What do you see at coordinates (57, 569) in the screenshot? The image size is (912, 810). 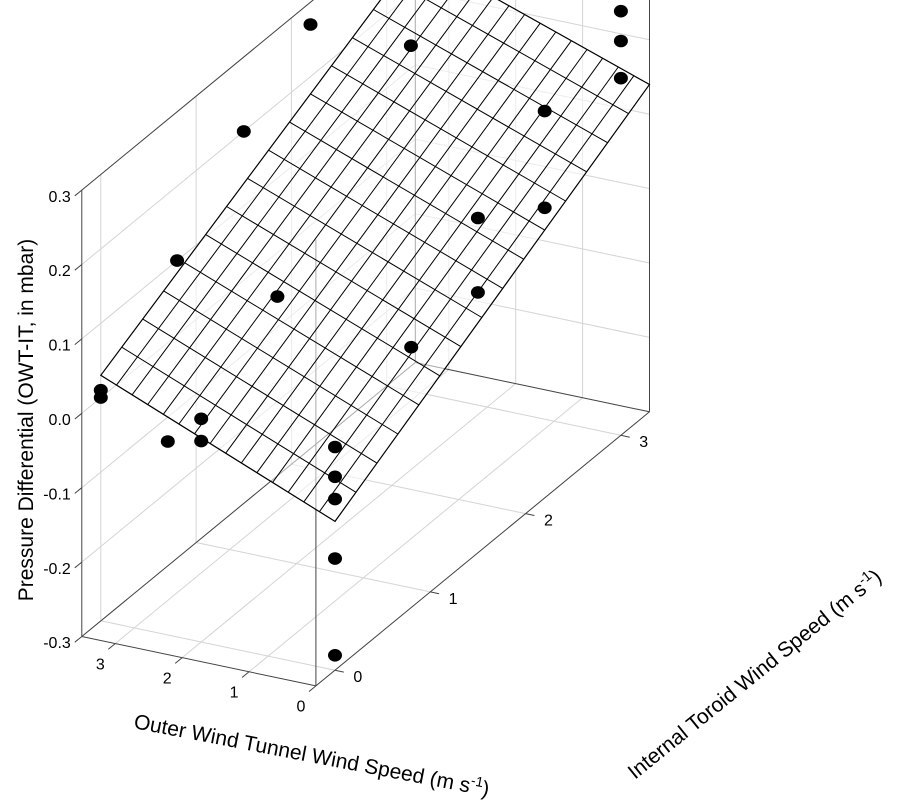 I see `z-tick-label: -0.2` at bounding box center [57, 569].